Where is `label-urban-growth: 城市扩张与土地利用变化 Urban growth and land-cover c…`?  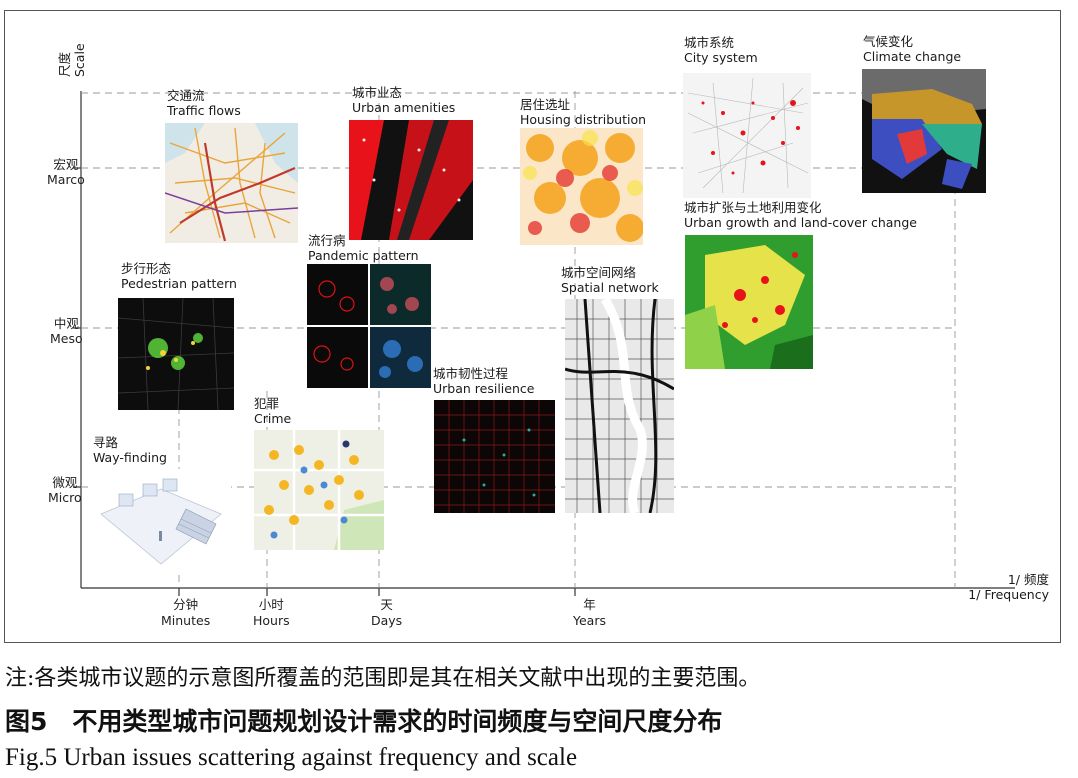
label-urban-growth: 城市扩张与土地利用变化 Urban growth and land-cover c… is located at coordinates (800, 215).